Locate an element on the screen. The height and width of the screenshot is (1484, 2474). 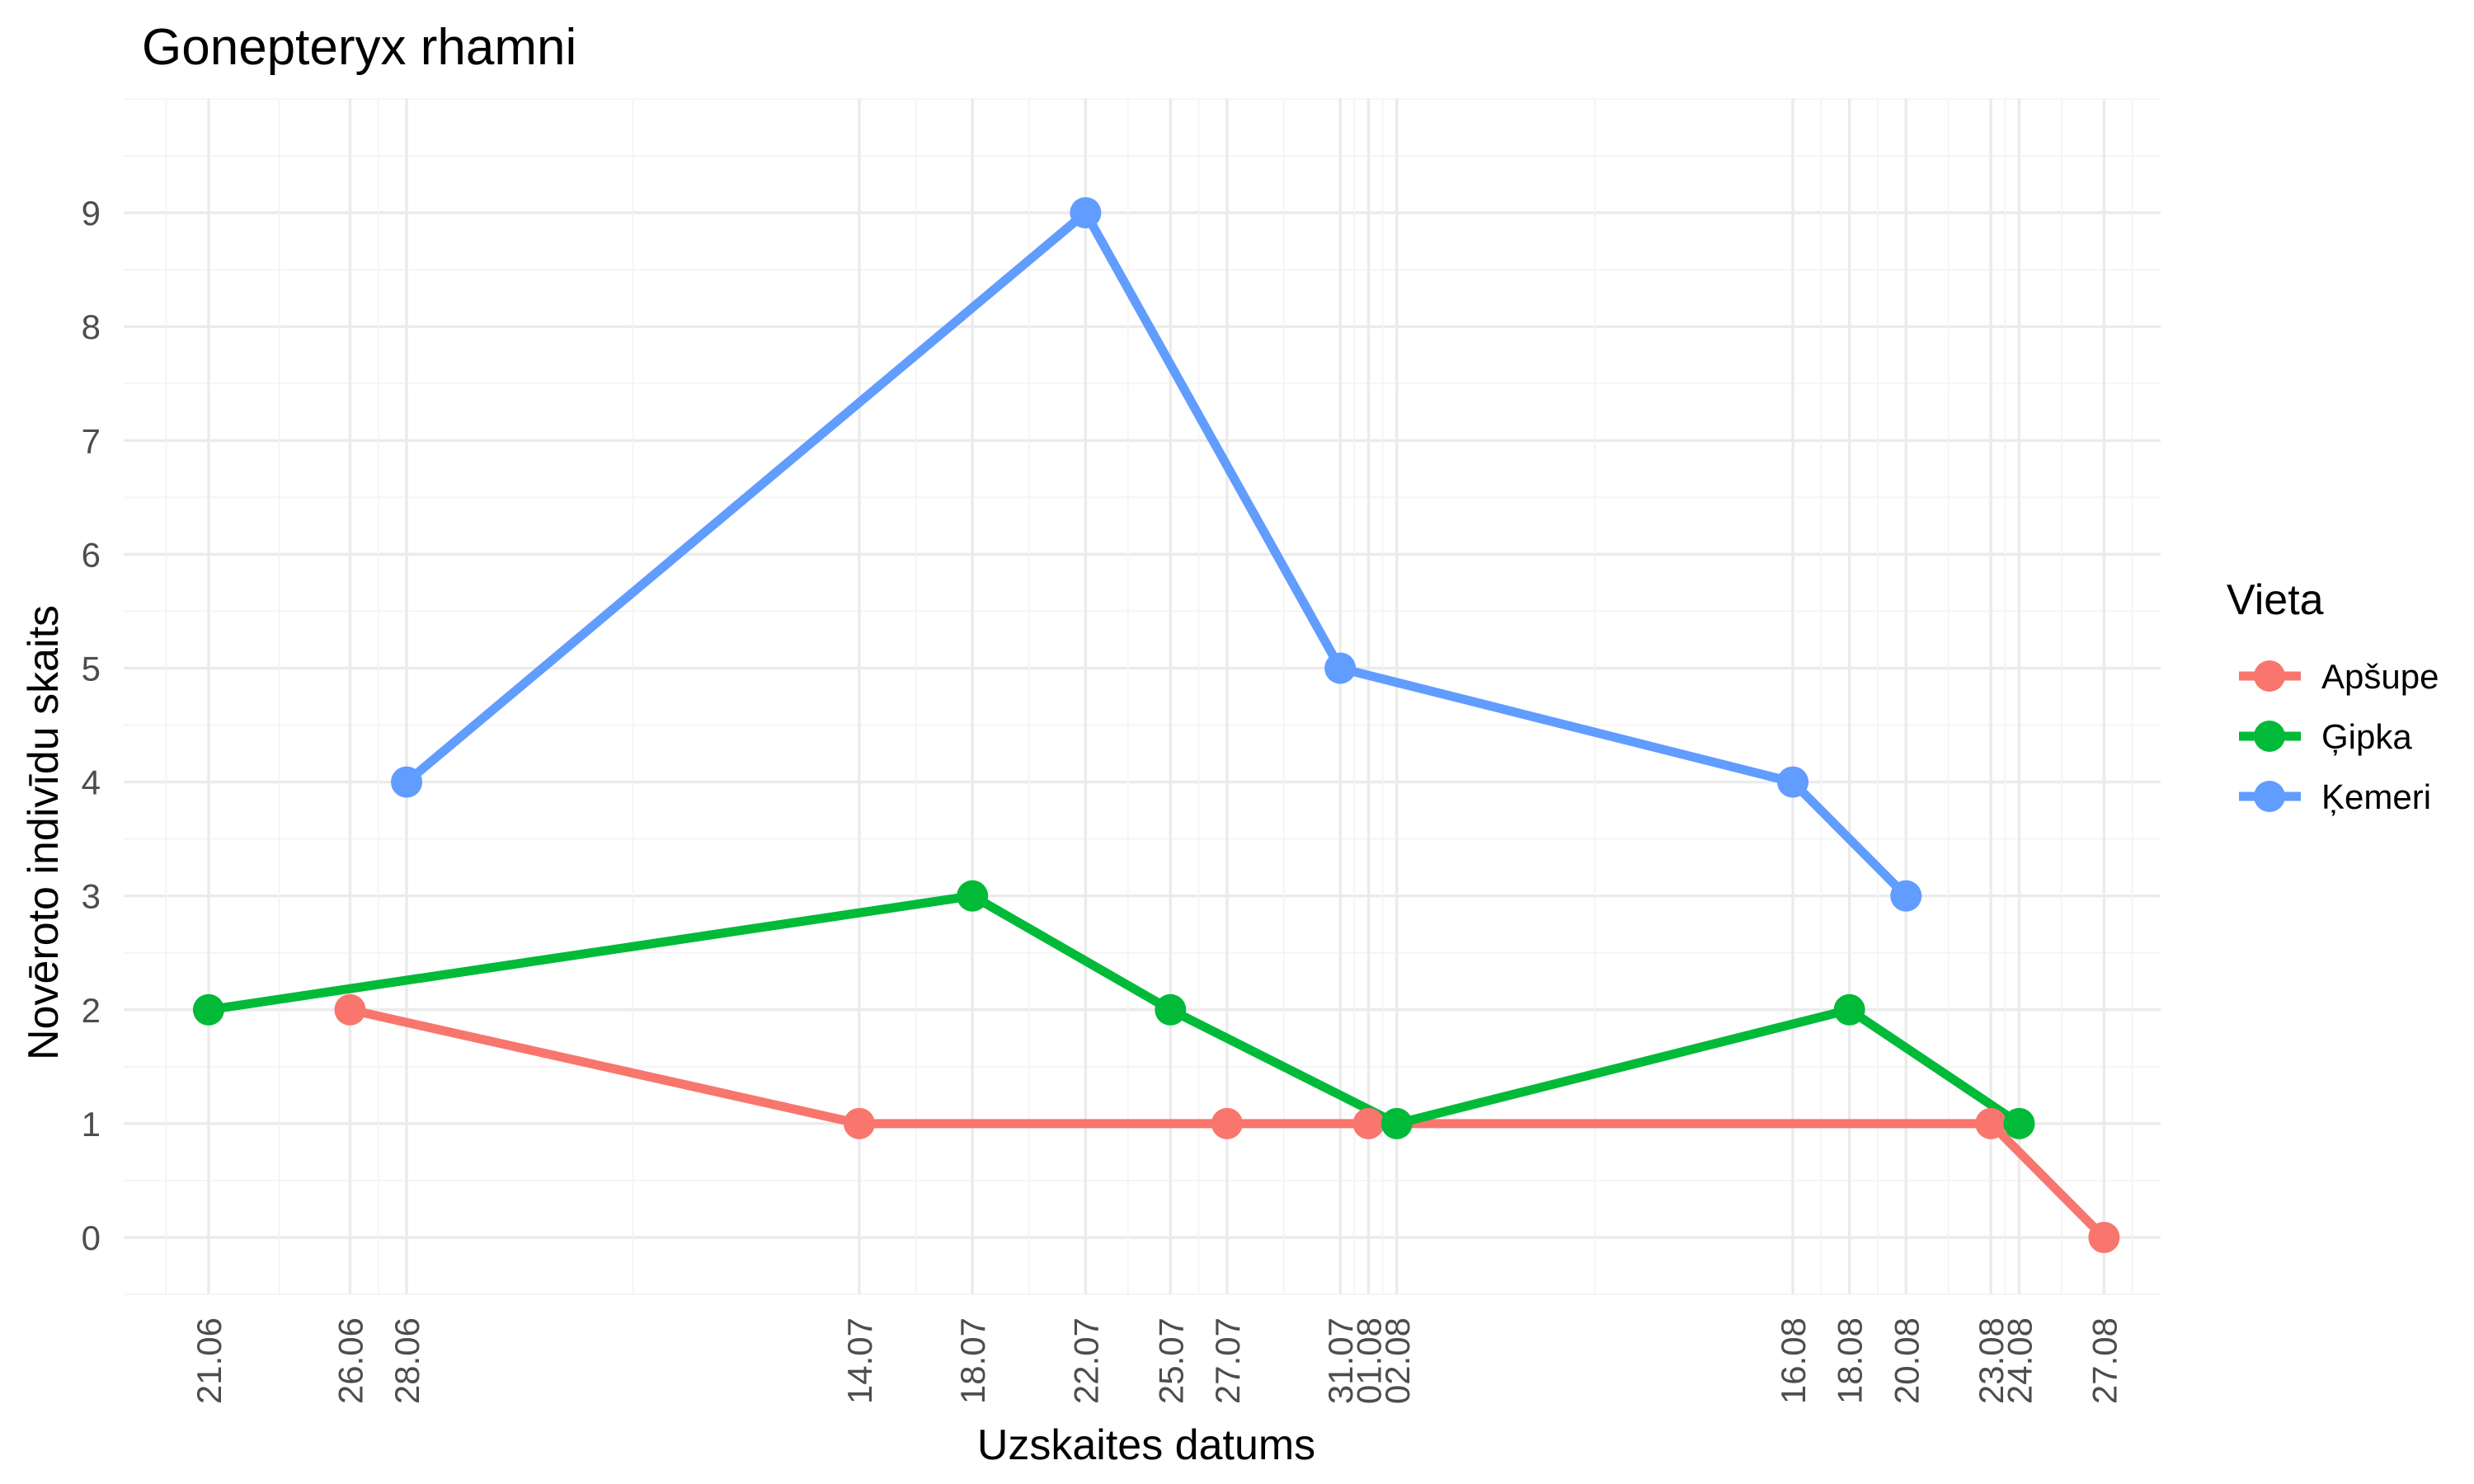
y-axis-title: Novēroto indivīdu skaits is located at coordinates (44, 832).